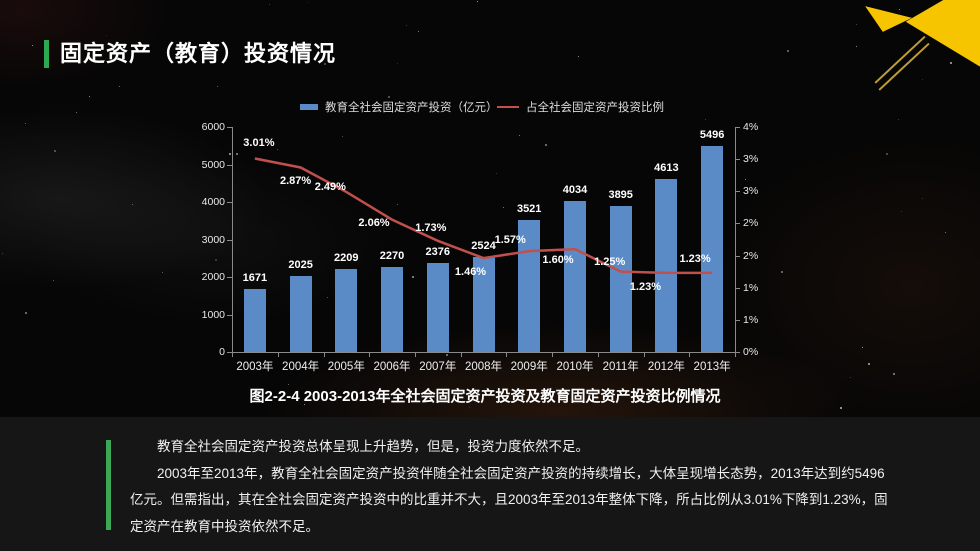  Describe the element at coordinates (620, 194) in the screenshot. I see `bar-value-label: 3895` at that location.